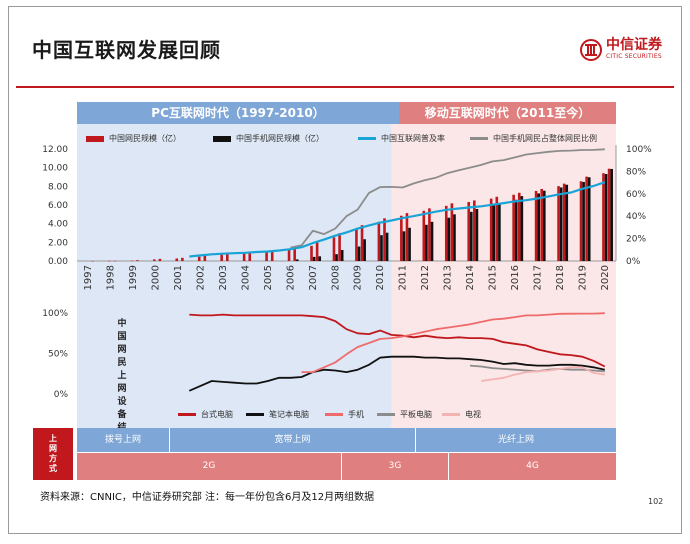 The height and width of the screenshot is (544, 690). I want to click on x-axis-year-label: 2001, so click(178, 277).